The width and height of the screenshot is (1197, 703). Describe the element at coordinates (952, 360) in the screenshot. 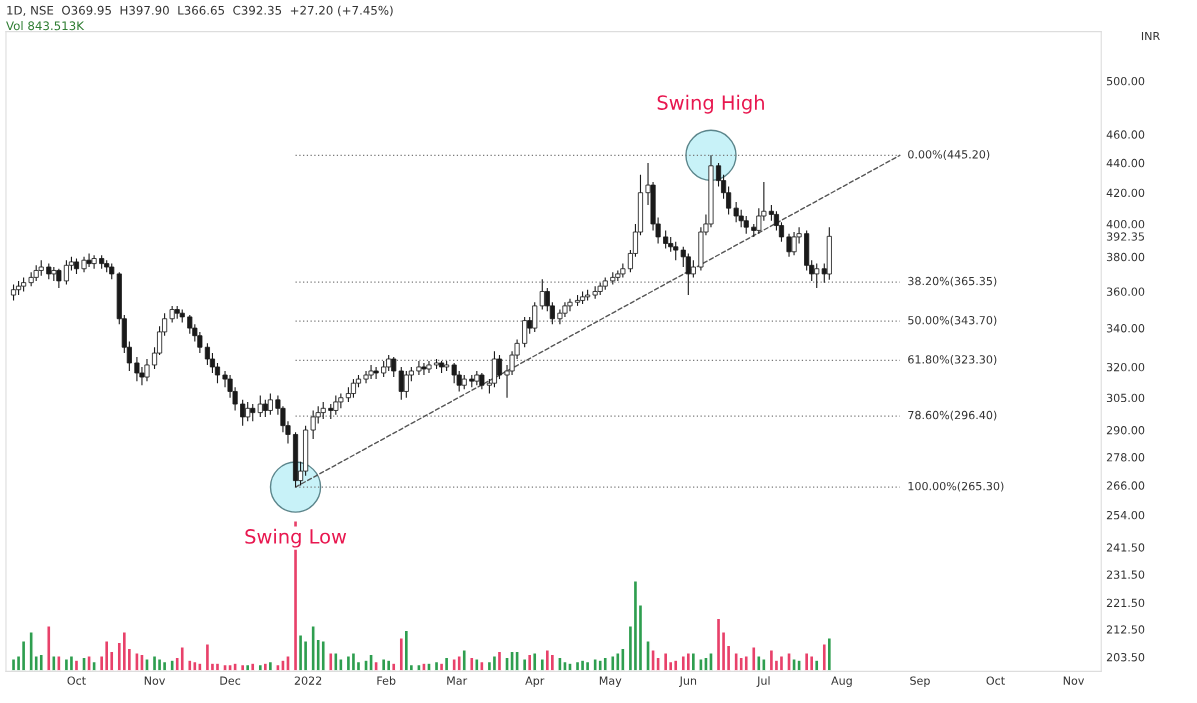

I see `ref-line-label: 61.80%(323.30)` at that location.